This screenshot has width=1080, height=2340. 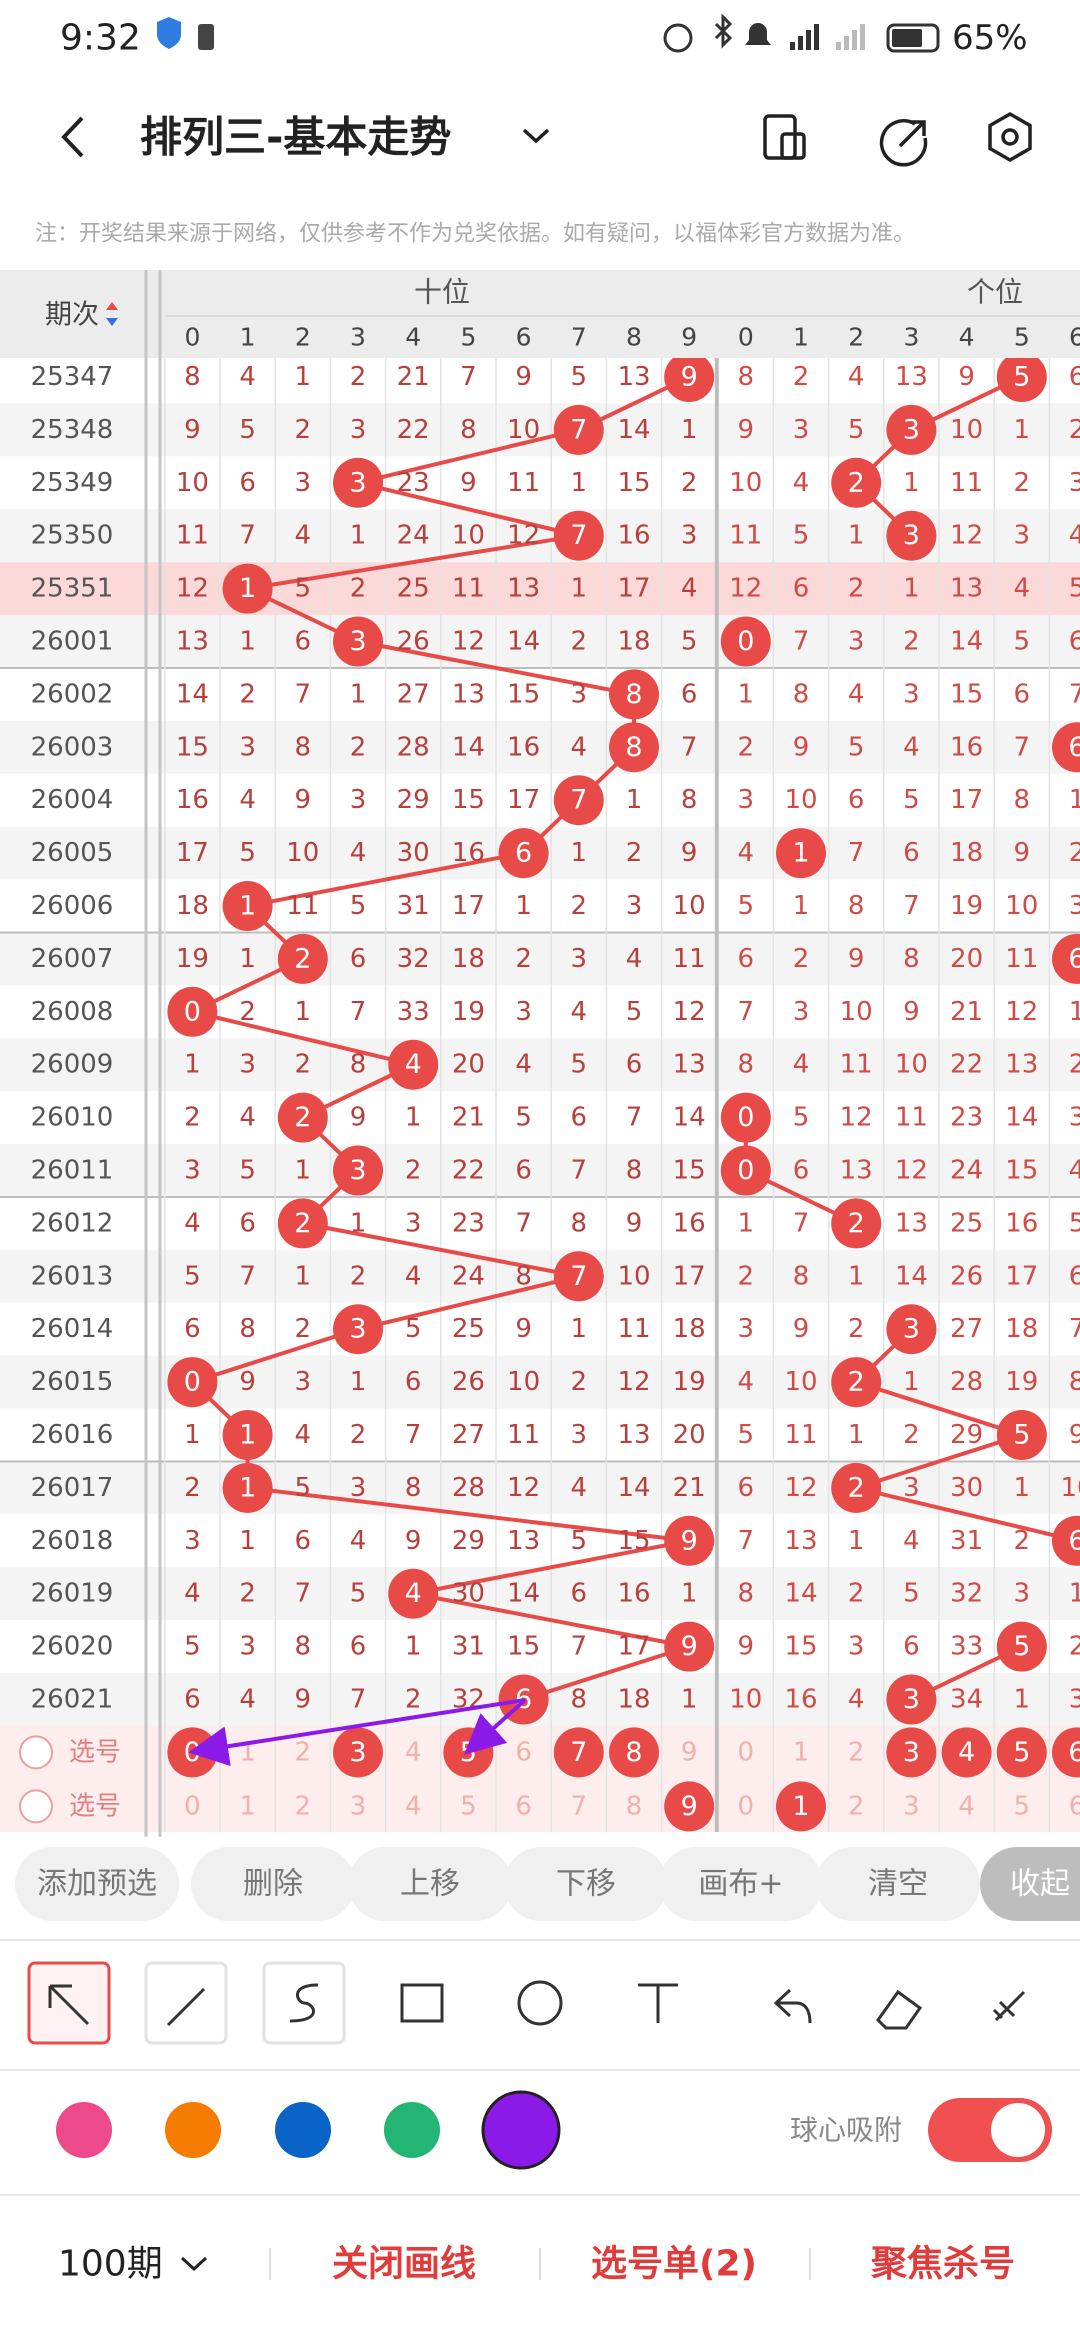 I want to click on units-digit-header: 1, so click(x=801, y=337).